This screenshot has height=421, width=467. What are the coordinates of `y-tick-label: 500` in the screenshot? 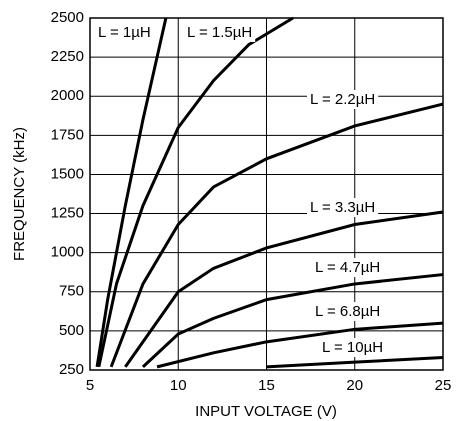 It's located at (71, 330).